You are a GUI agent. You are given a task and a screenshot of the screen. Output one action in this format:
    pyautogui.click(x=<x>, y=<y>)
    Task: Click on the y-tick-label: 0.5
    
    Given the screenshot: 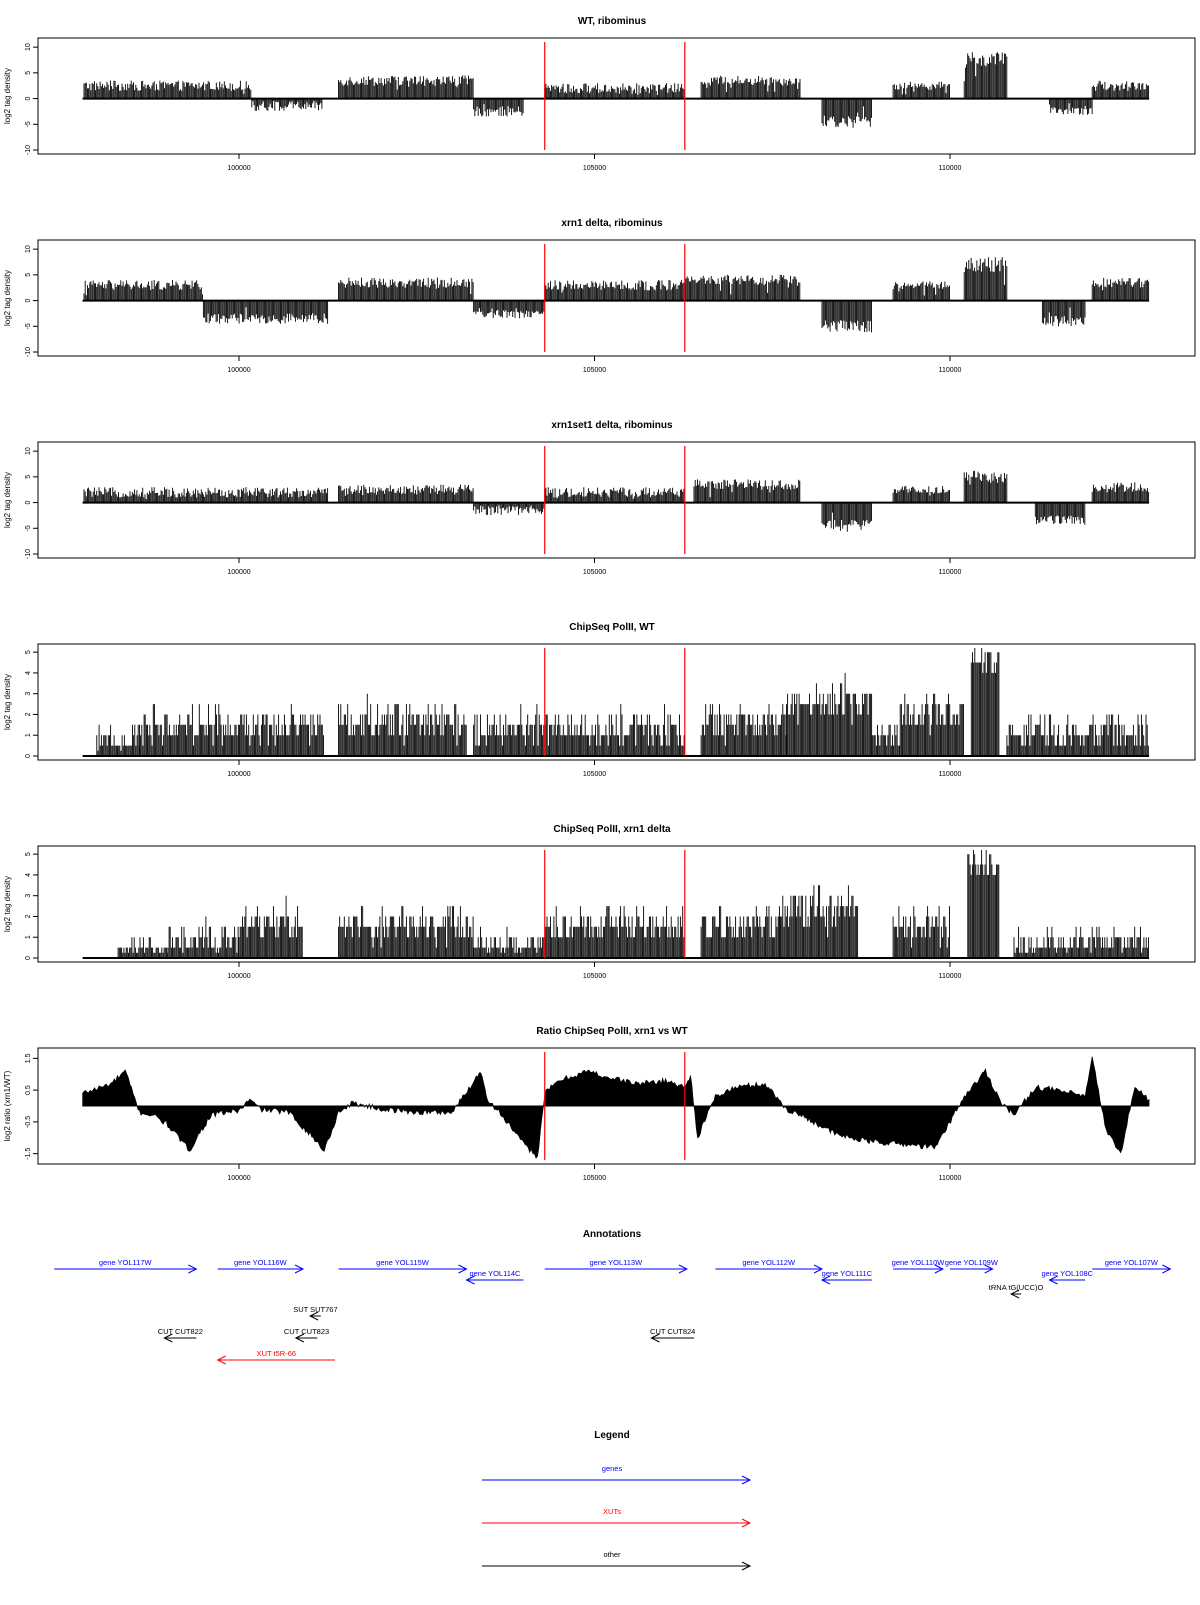 What is the action you would take?
    pyautogui.click(x=28, y=1090)
    